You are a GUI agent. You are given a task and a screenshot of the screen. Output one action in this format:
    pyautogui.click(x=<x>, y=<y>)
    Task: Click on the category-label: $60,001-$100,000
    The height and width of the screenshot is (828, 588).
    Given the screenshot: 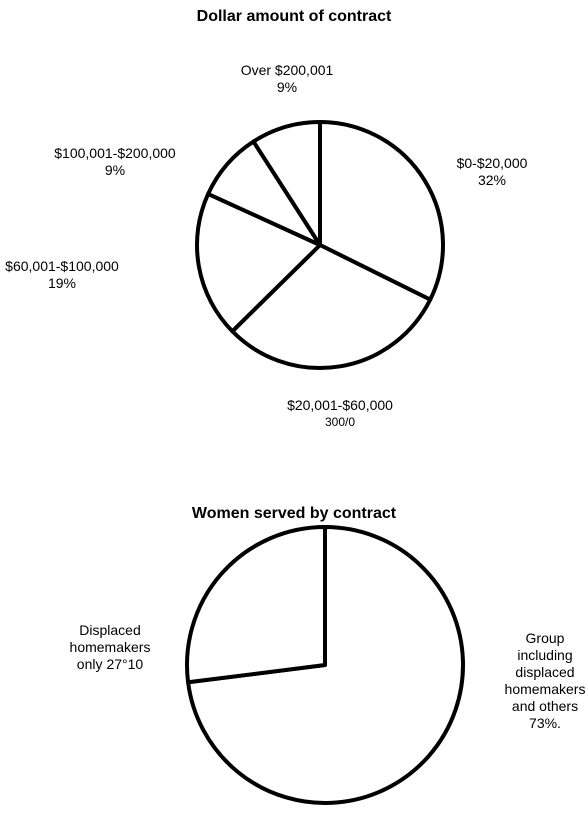 What is the action you would take?
    pyautogui.click(x=62, y=266)
    